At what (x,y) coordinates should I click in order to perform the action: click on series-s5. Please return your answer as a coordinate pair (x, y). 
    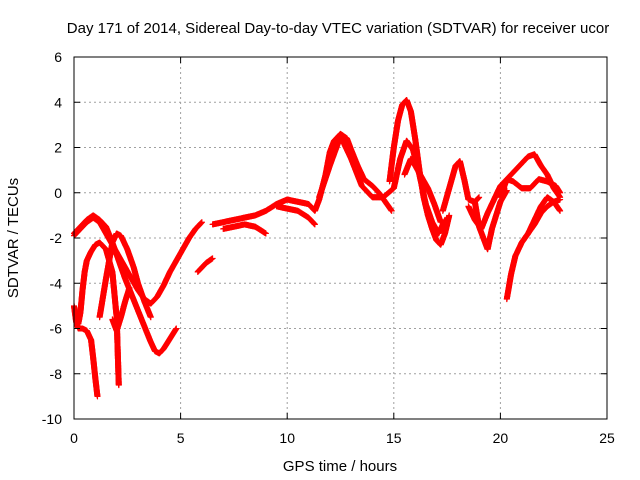
    Looking at the image, I should click on (125, 275).